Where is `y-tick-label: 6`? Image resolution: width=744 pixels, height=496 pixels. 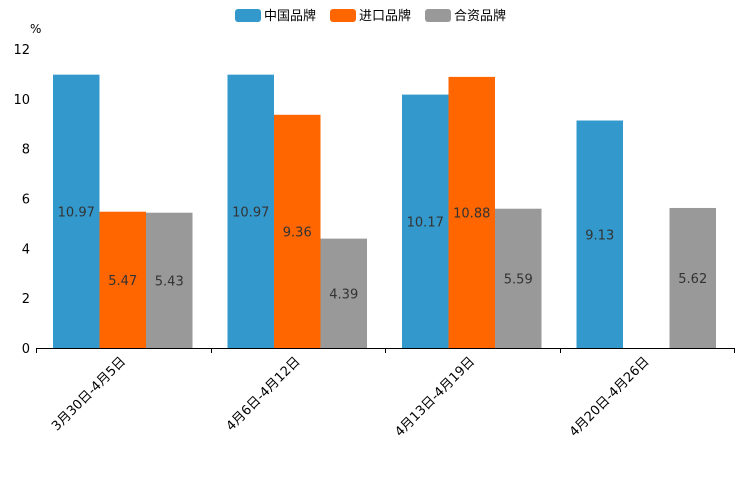
y-tick-label: 6 is located at coordinates (26, 200).